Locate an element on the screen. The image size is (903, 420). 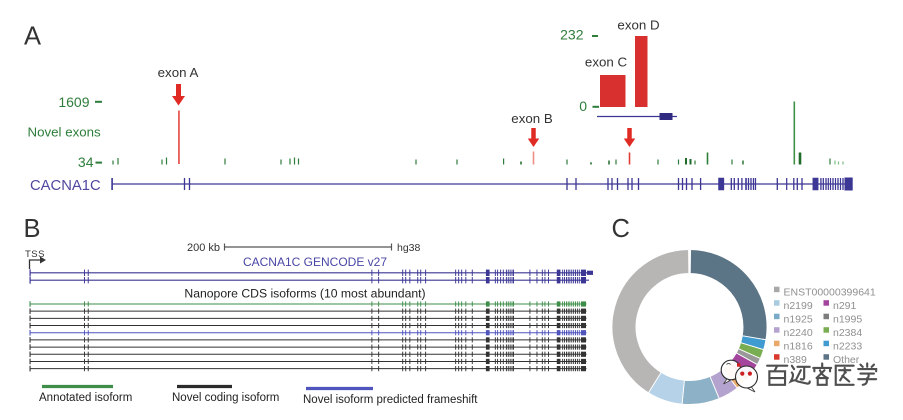
svg-text: 232 is located at coordinates (572, 35).